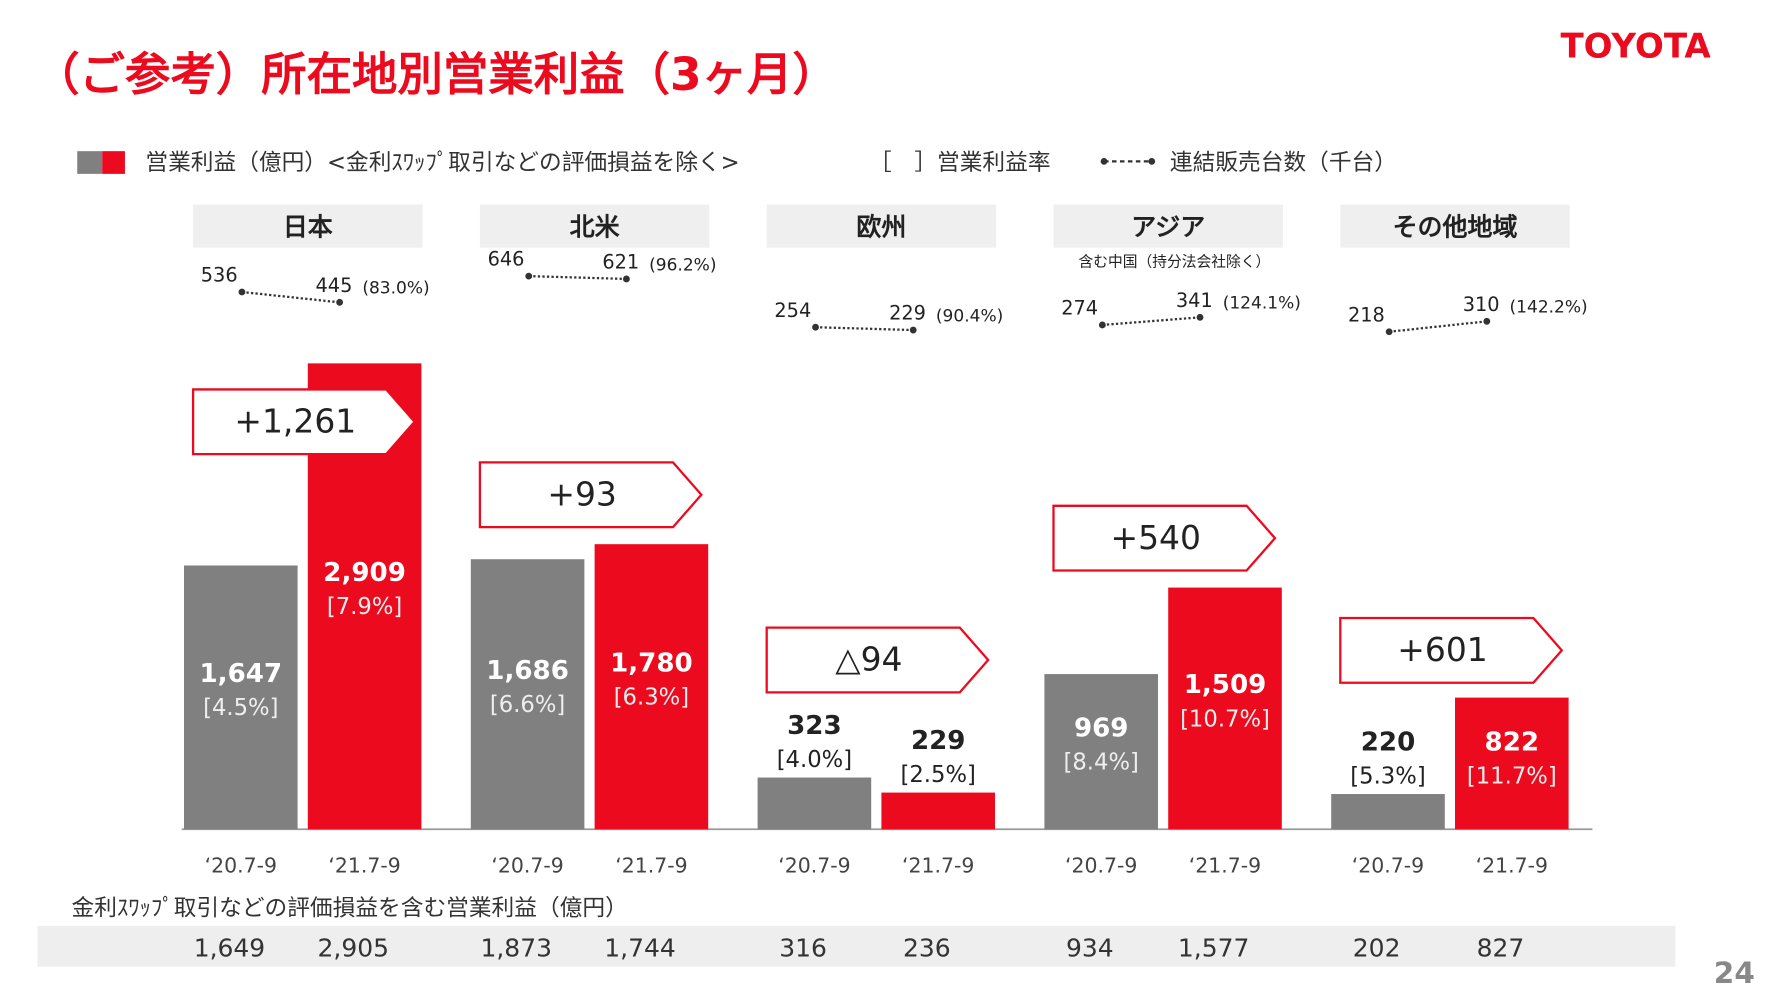  I want to click on table-value: 316, so click(803, 948).